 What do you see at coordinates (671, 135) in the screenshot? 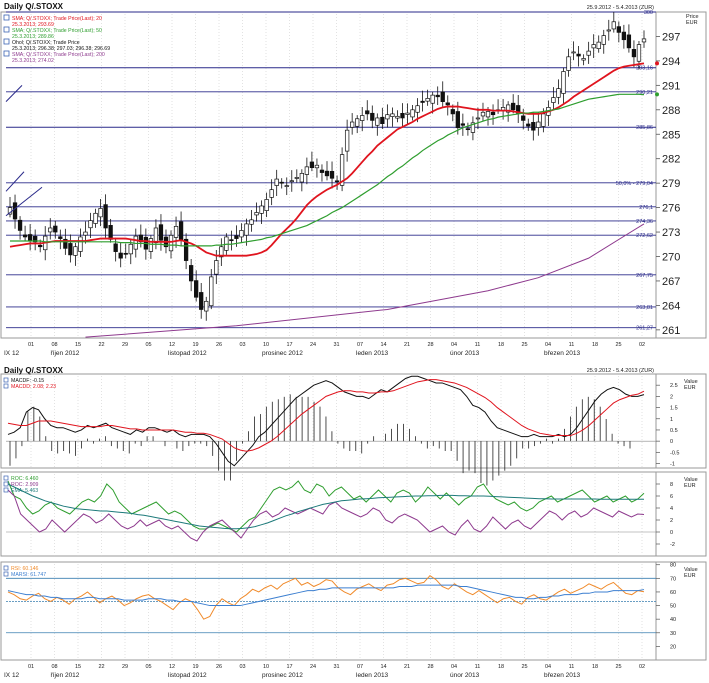
I see `y-tick-label: 285` at bounding box center [671, 135].